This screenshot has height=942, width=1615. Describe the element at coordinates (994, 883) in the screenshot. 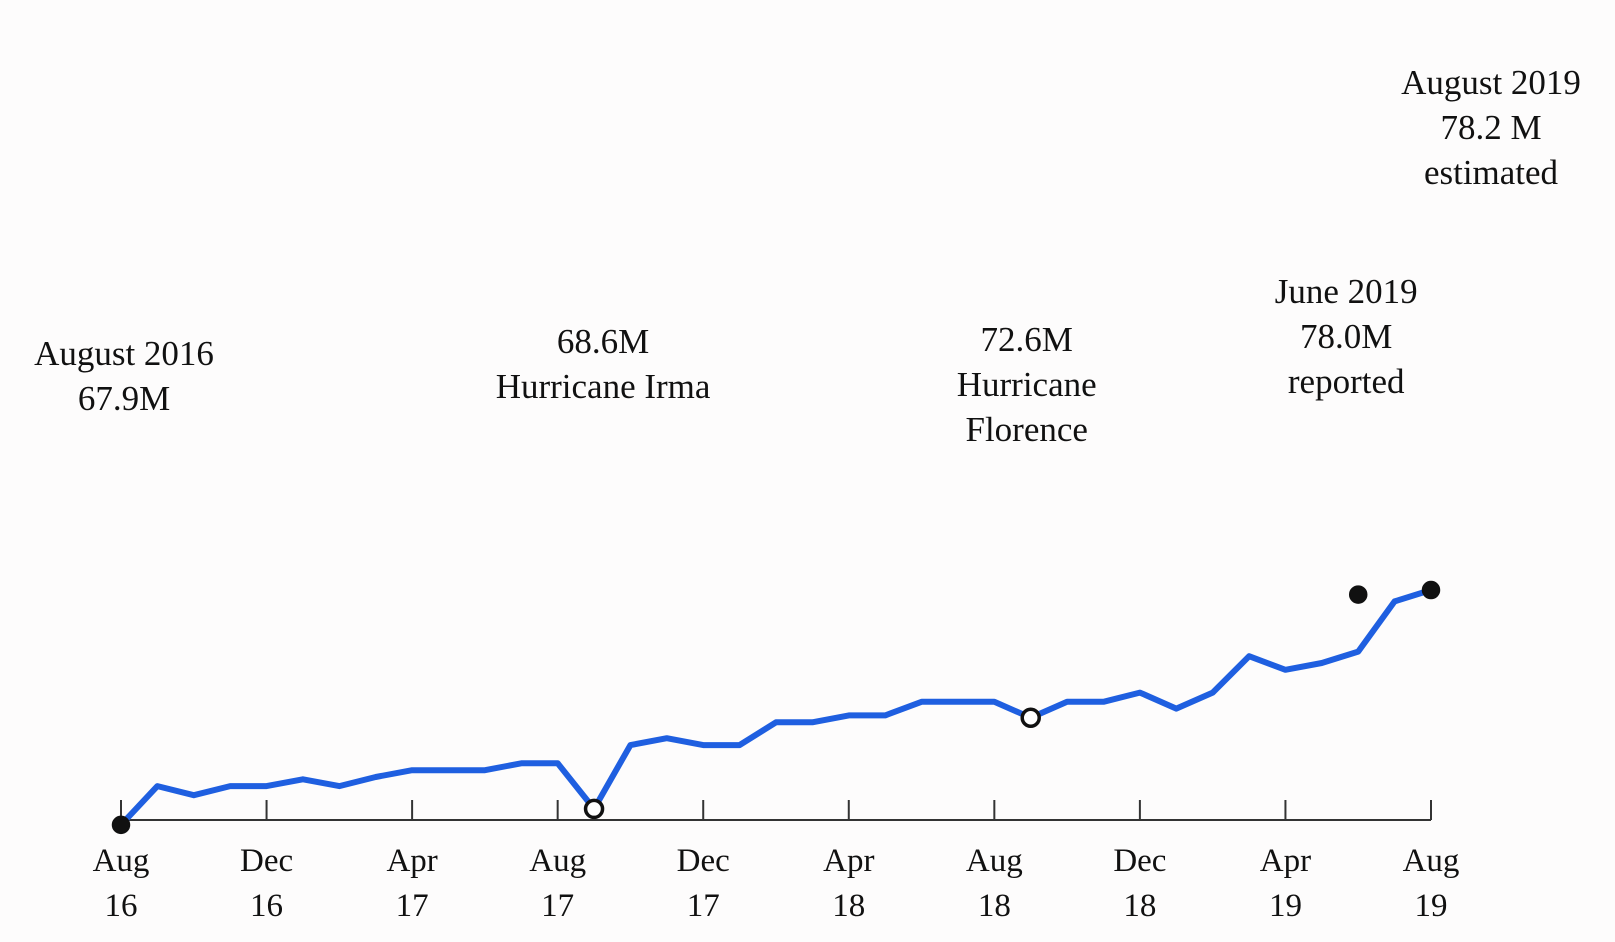

I see `x-tick-label: Aug 18` at that location.